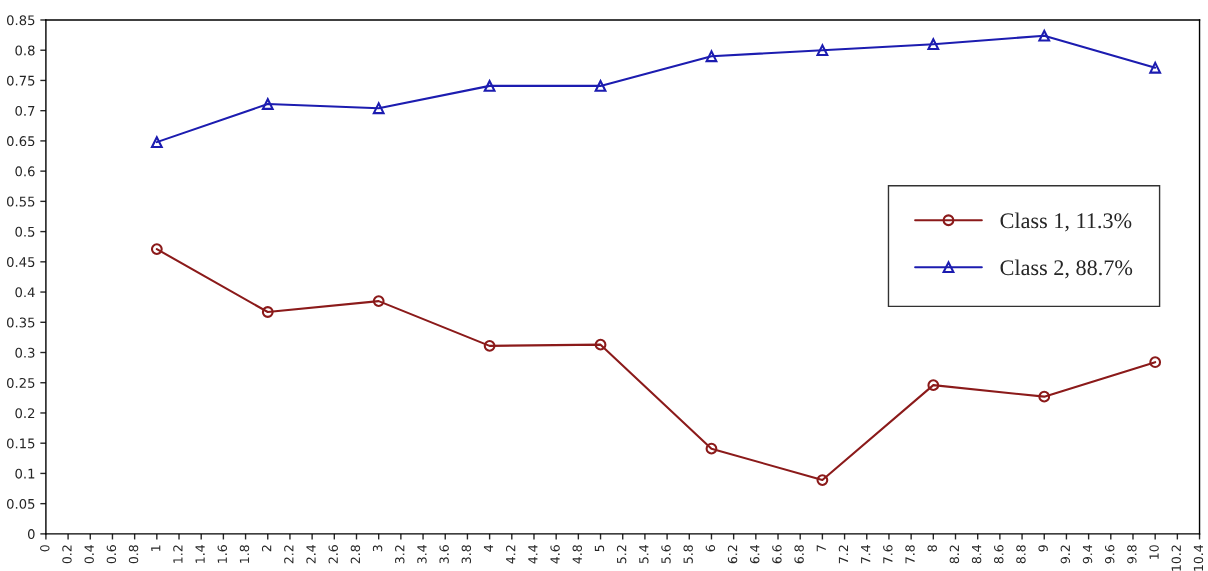 This screenshot has width=1208, height=571. I want to click on x-tick-label: 6.8, so click(799, 554).